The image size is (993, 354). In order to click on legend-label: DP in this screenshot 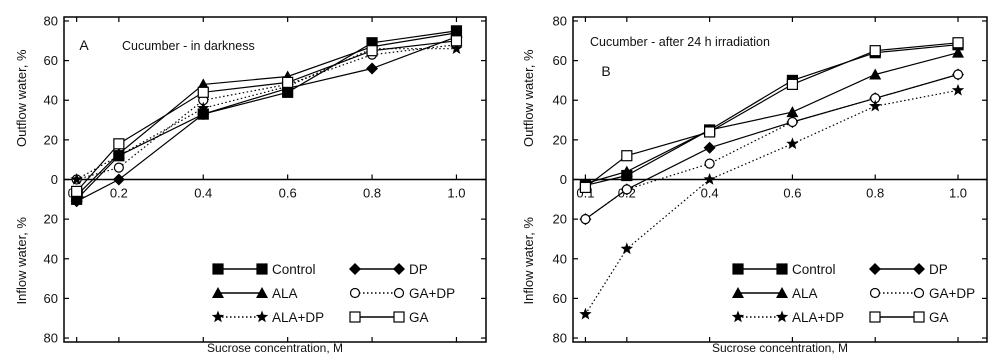, I will do `click(938, 269)`.